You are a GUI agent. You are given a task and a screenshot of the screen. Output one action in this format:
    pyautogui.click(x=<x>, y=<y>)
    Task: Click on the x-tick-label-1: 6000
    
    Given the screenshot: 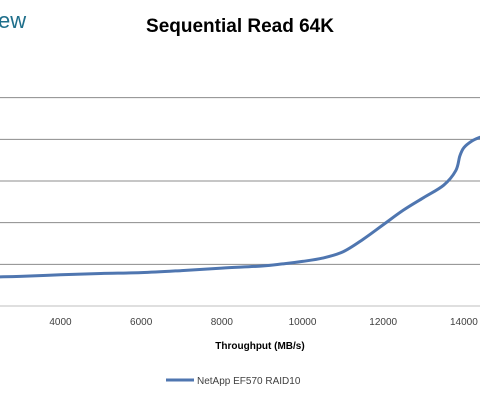 What is the action you would take?
    pyautogui.click(x=141, y=322)
    